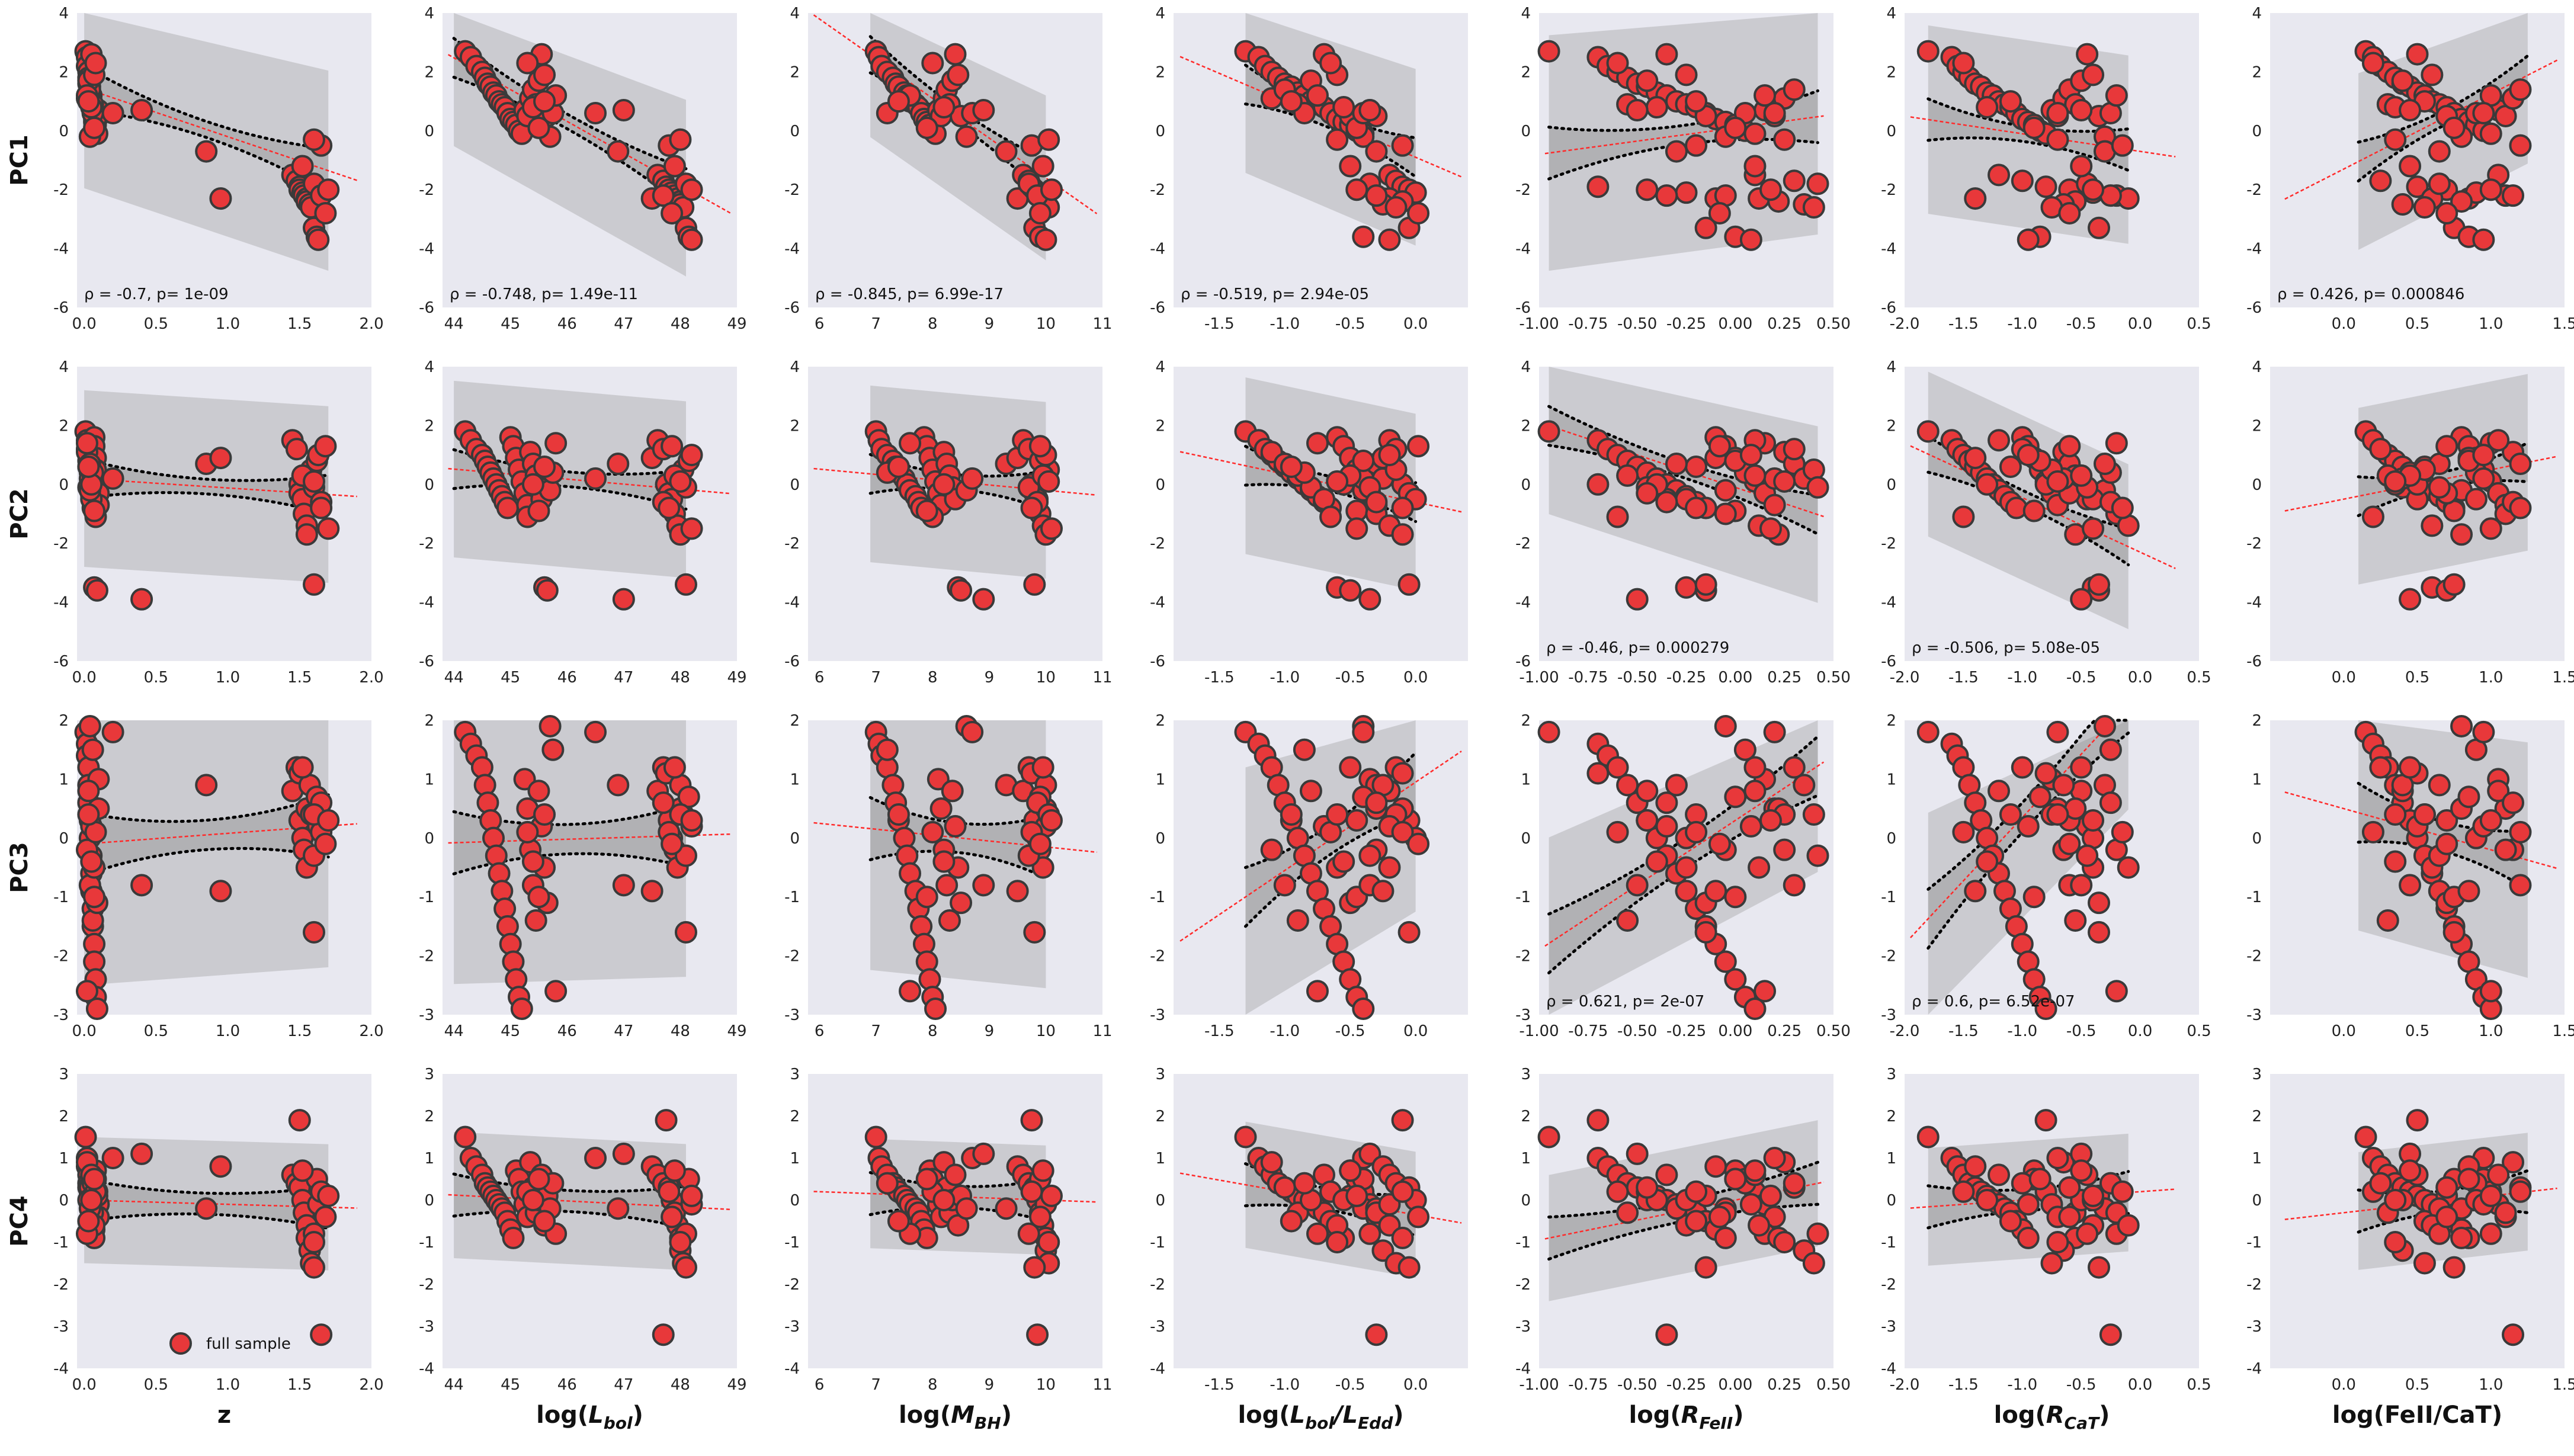  I want to click on xtick-label-0-6-1: 0.5, so click(2417, 324).